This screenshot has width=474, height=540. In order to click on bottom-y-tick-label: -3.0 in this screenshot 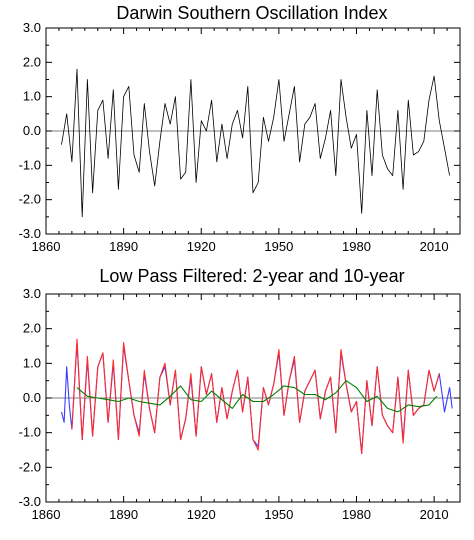, I will do `click(30, 501)`.